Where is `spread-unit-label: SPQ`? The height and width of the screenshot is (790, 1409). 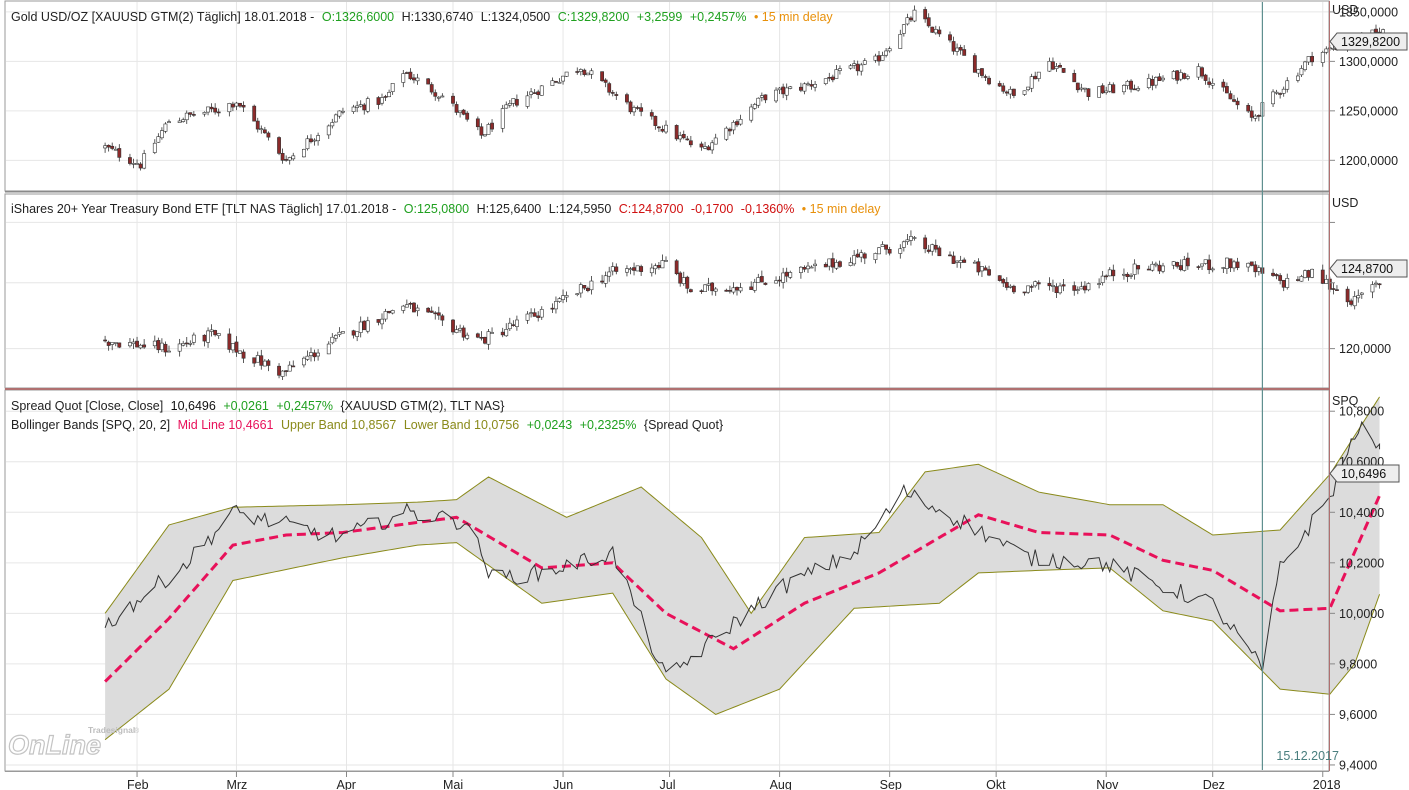
spread-unit-label: SPQ is located at coordinates (1345, 401).